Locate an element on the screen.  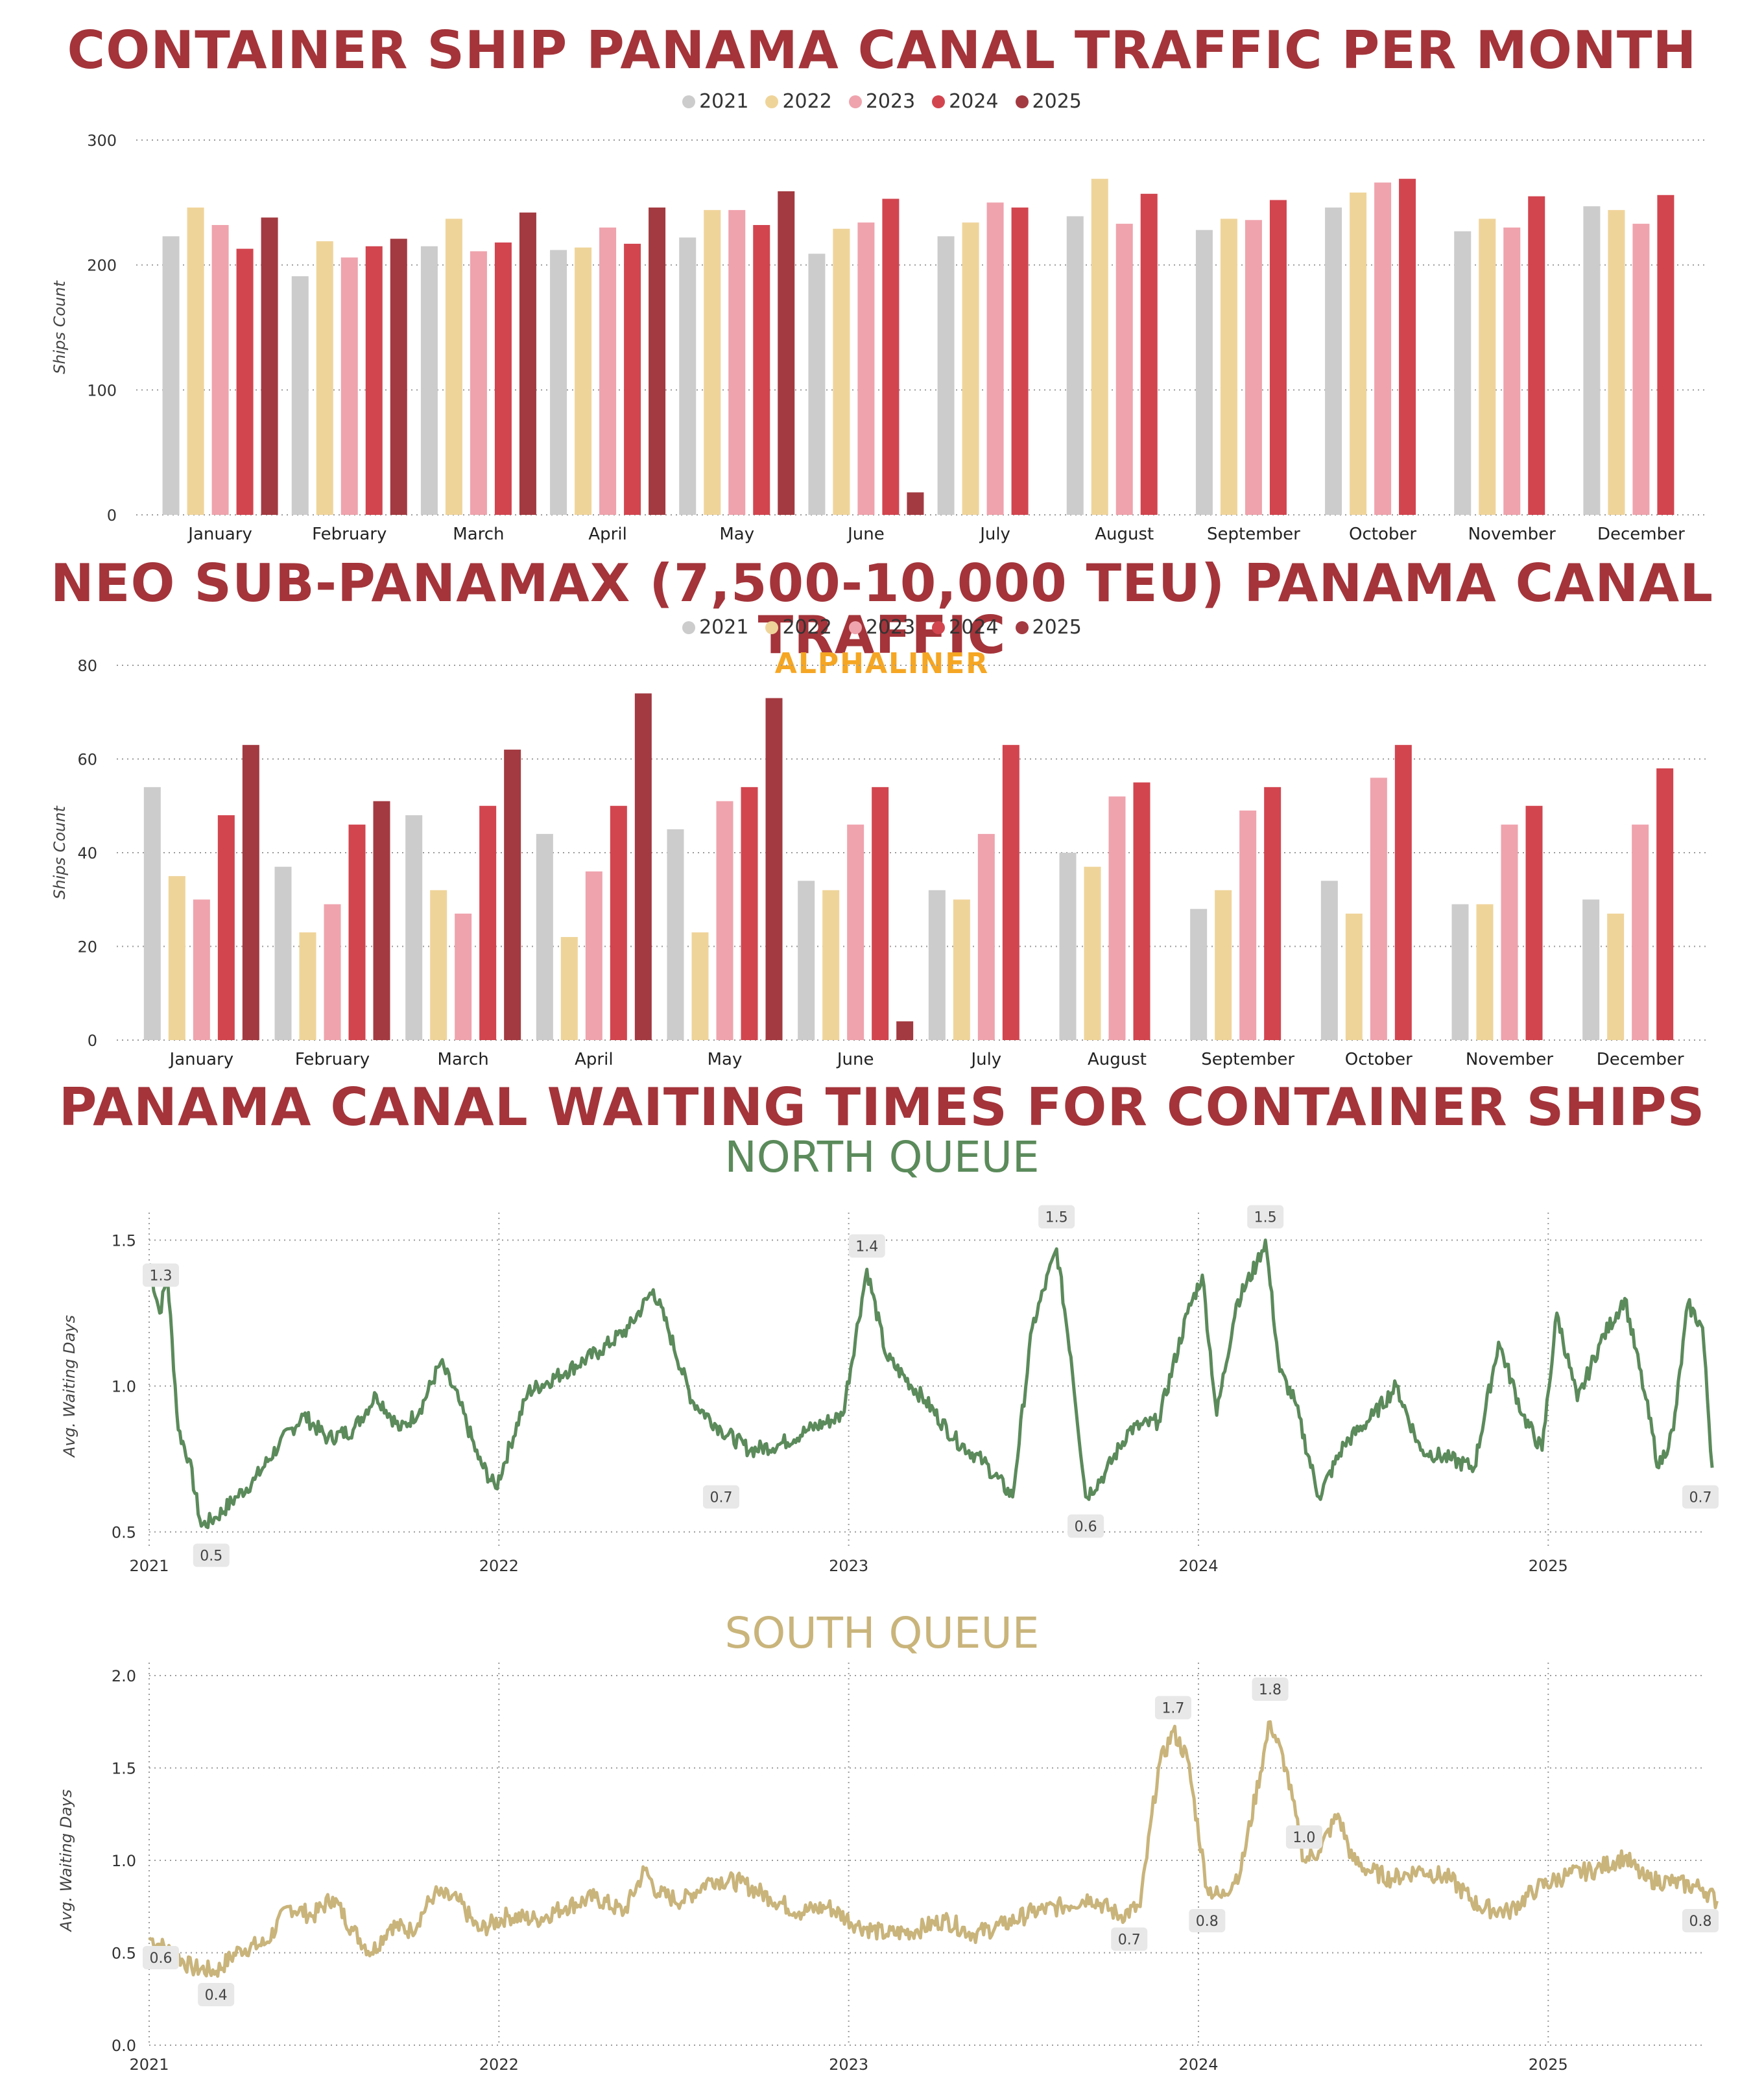
bar-november-2022 is located at coordinates (1485, 972).